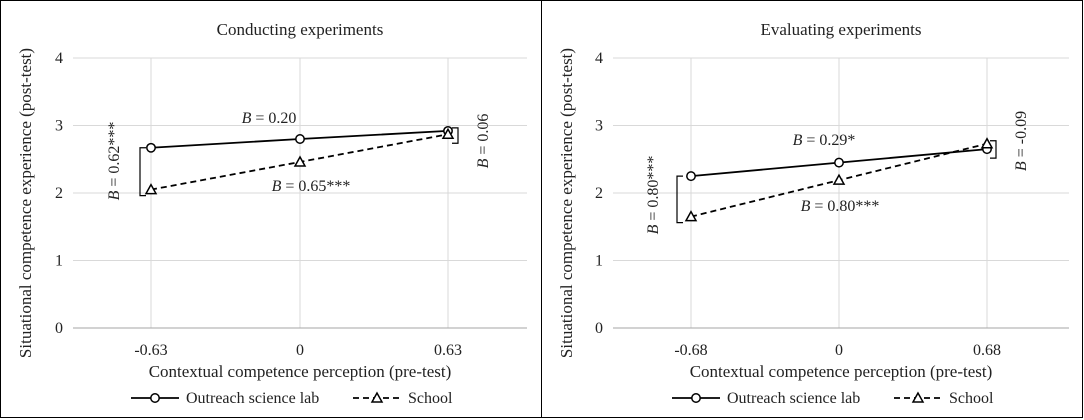 The height and width of the screenshot is (420, 1084). Describe the element at coordinates (844, 206) in the screenshot. I see `slope-label-school-value: = 0.80***` at that location.